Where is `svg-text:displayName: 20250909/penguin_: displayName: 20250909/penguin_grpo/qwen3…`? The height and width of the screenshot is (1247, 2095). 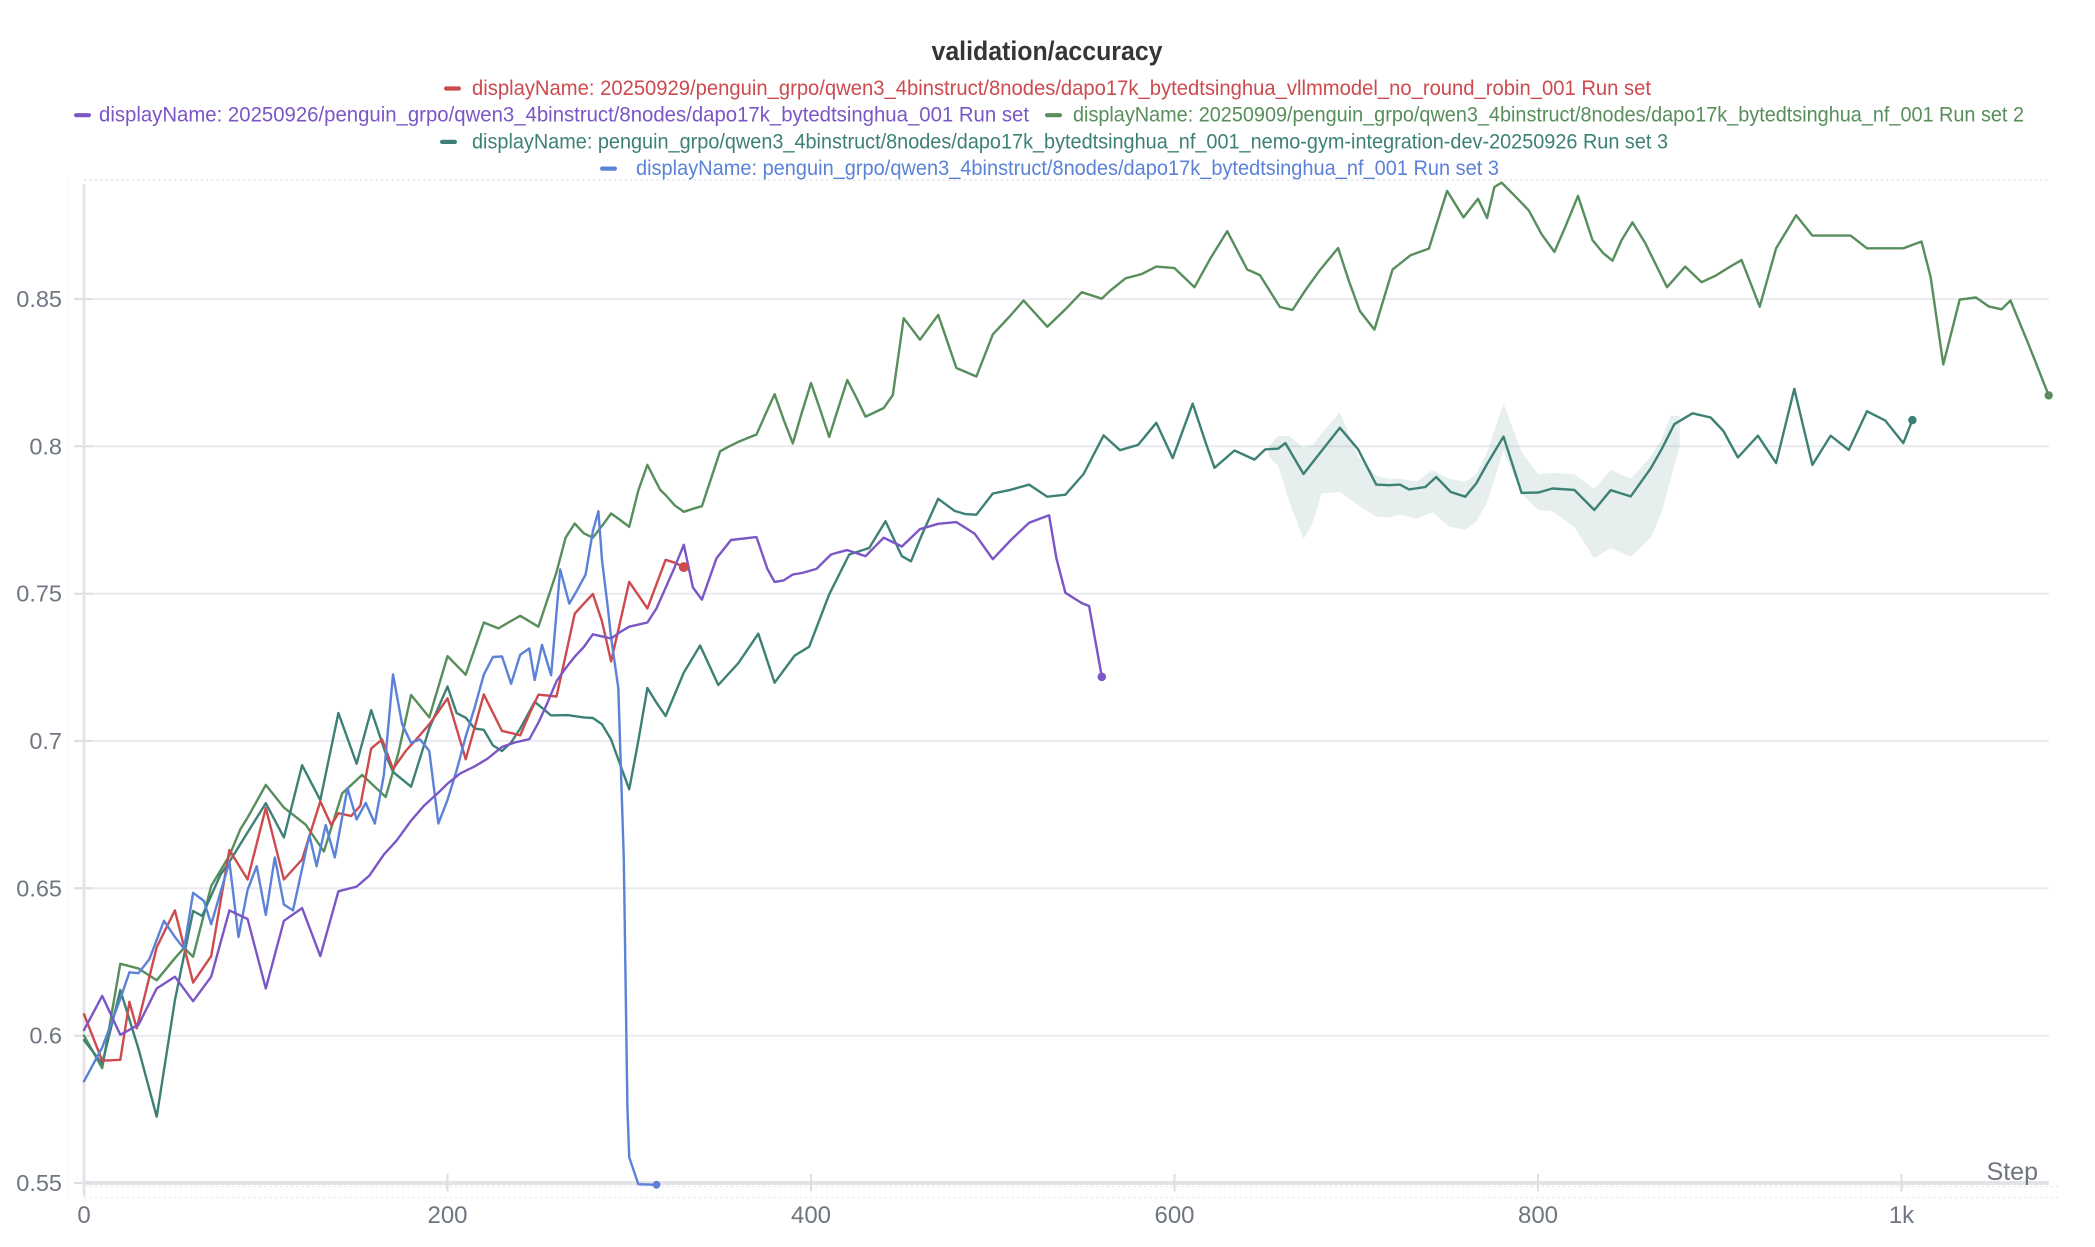 svg-text:displayName: 20250909/penguin_: displayName: 20250909/penguin_grpo/qwen3… is located at coordinates (1548, 115).